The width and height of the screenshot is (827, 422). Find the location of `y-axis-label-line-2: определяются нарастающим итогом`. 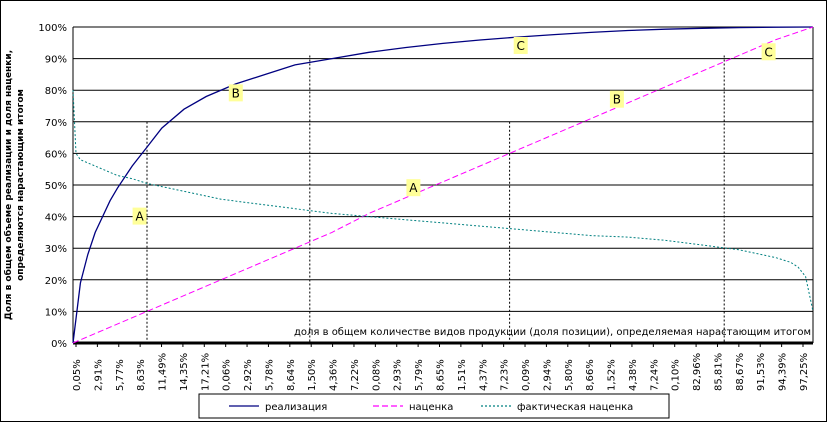

y-axis-label-line-2: определяются нарастающим итогом is located at coordinates (21, 185).